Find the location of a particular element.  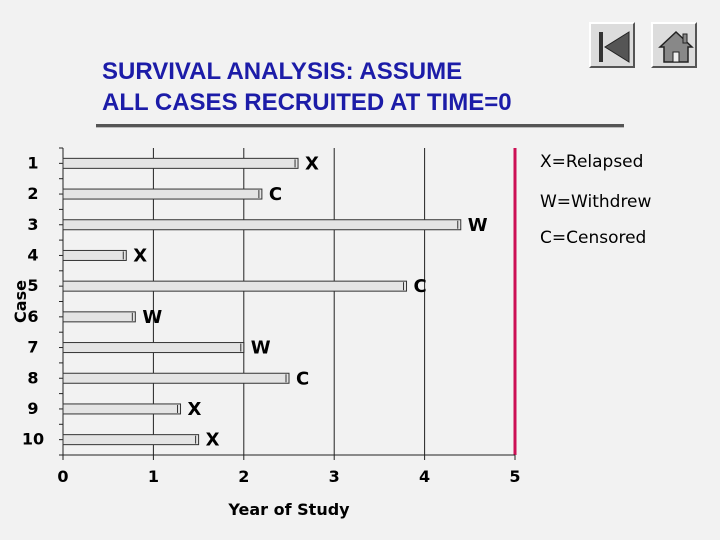

x-axis-title: Year of Study is located at coordinates (288, 509).